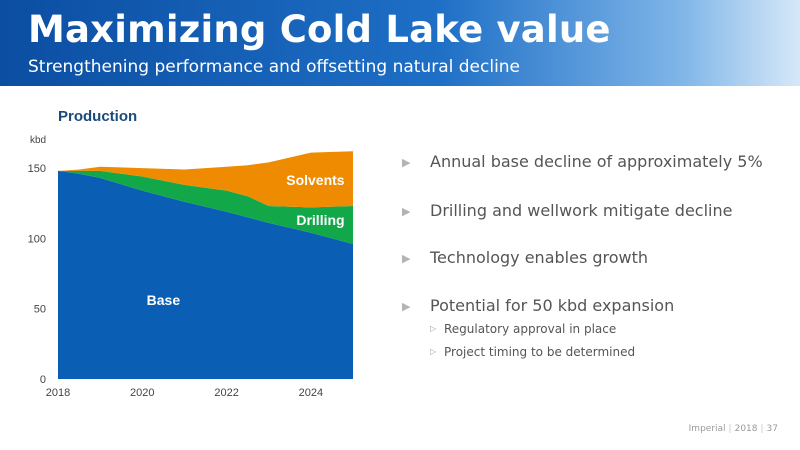  Describe the element at coordinates (320, 220) in the screenshot. I see `series-label-drilling: Drilling` at that location.